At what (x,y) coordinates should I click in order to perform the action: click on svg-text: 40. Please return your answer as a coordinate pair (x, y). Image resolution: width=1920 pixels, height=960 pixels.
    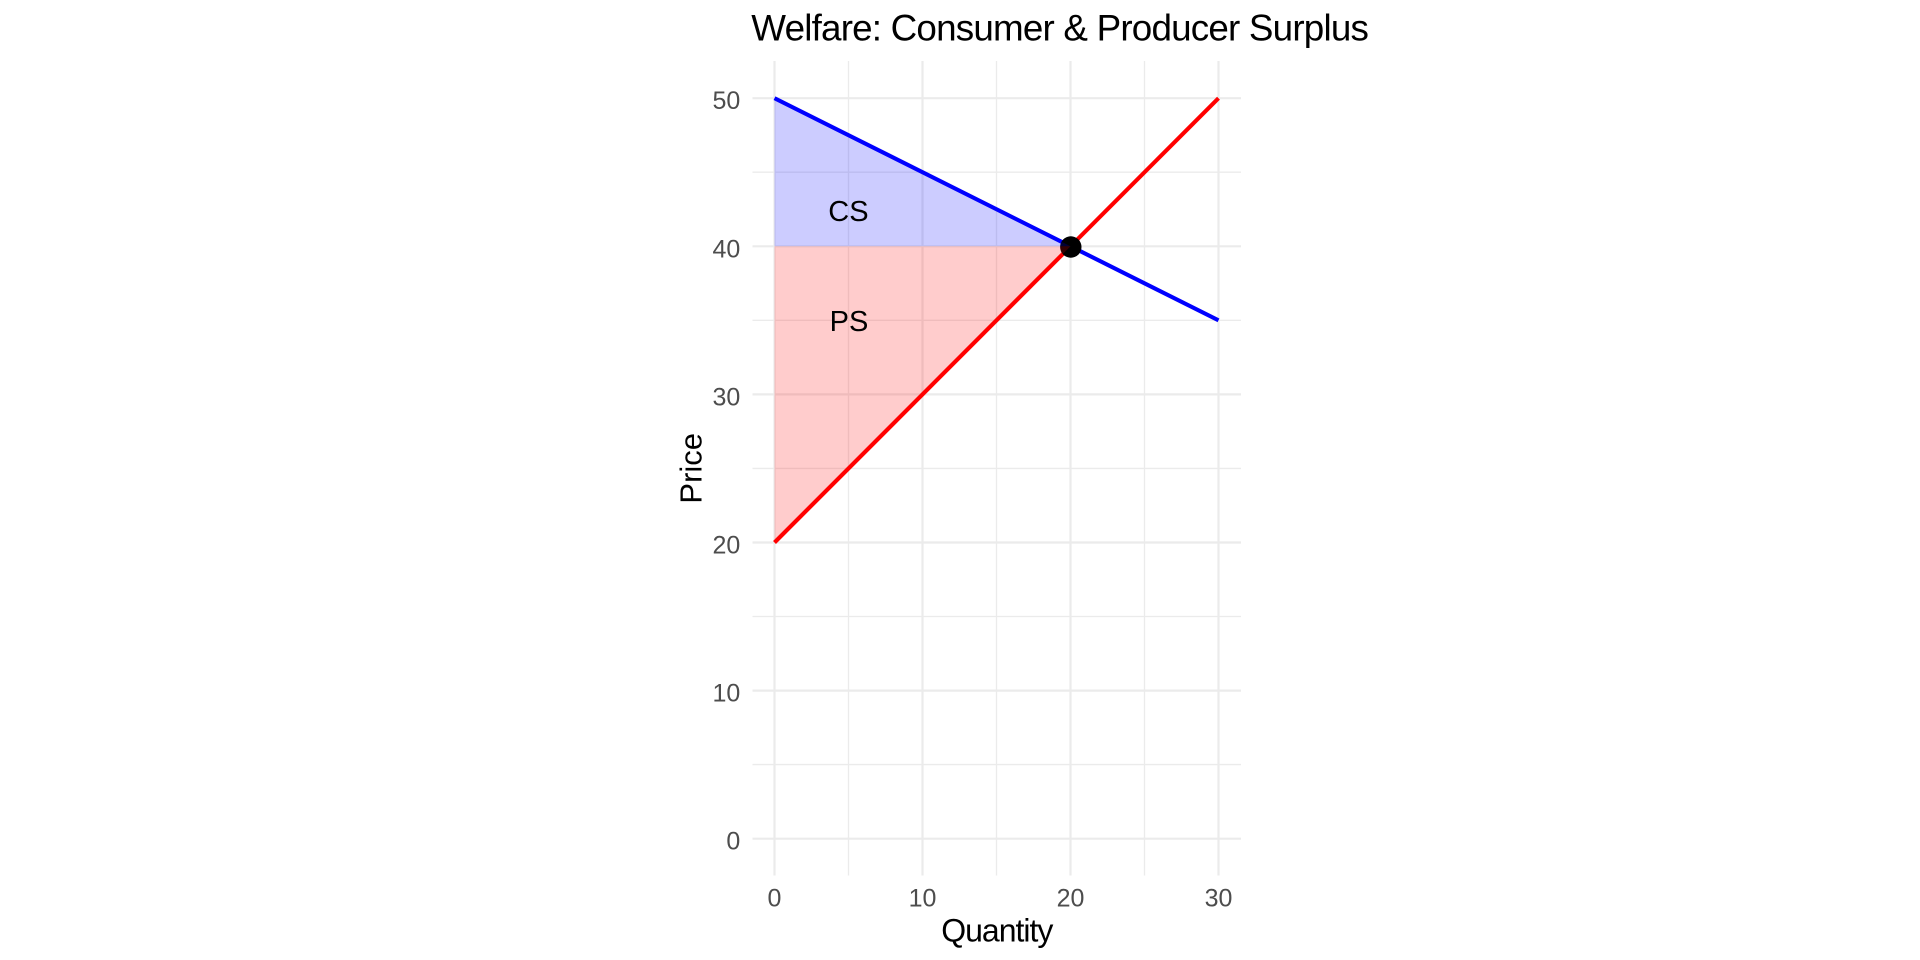
    Looking at the image, I should click on (726, 249).